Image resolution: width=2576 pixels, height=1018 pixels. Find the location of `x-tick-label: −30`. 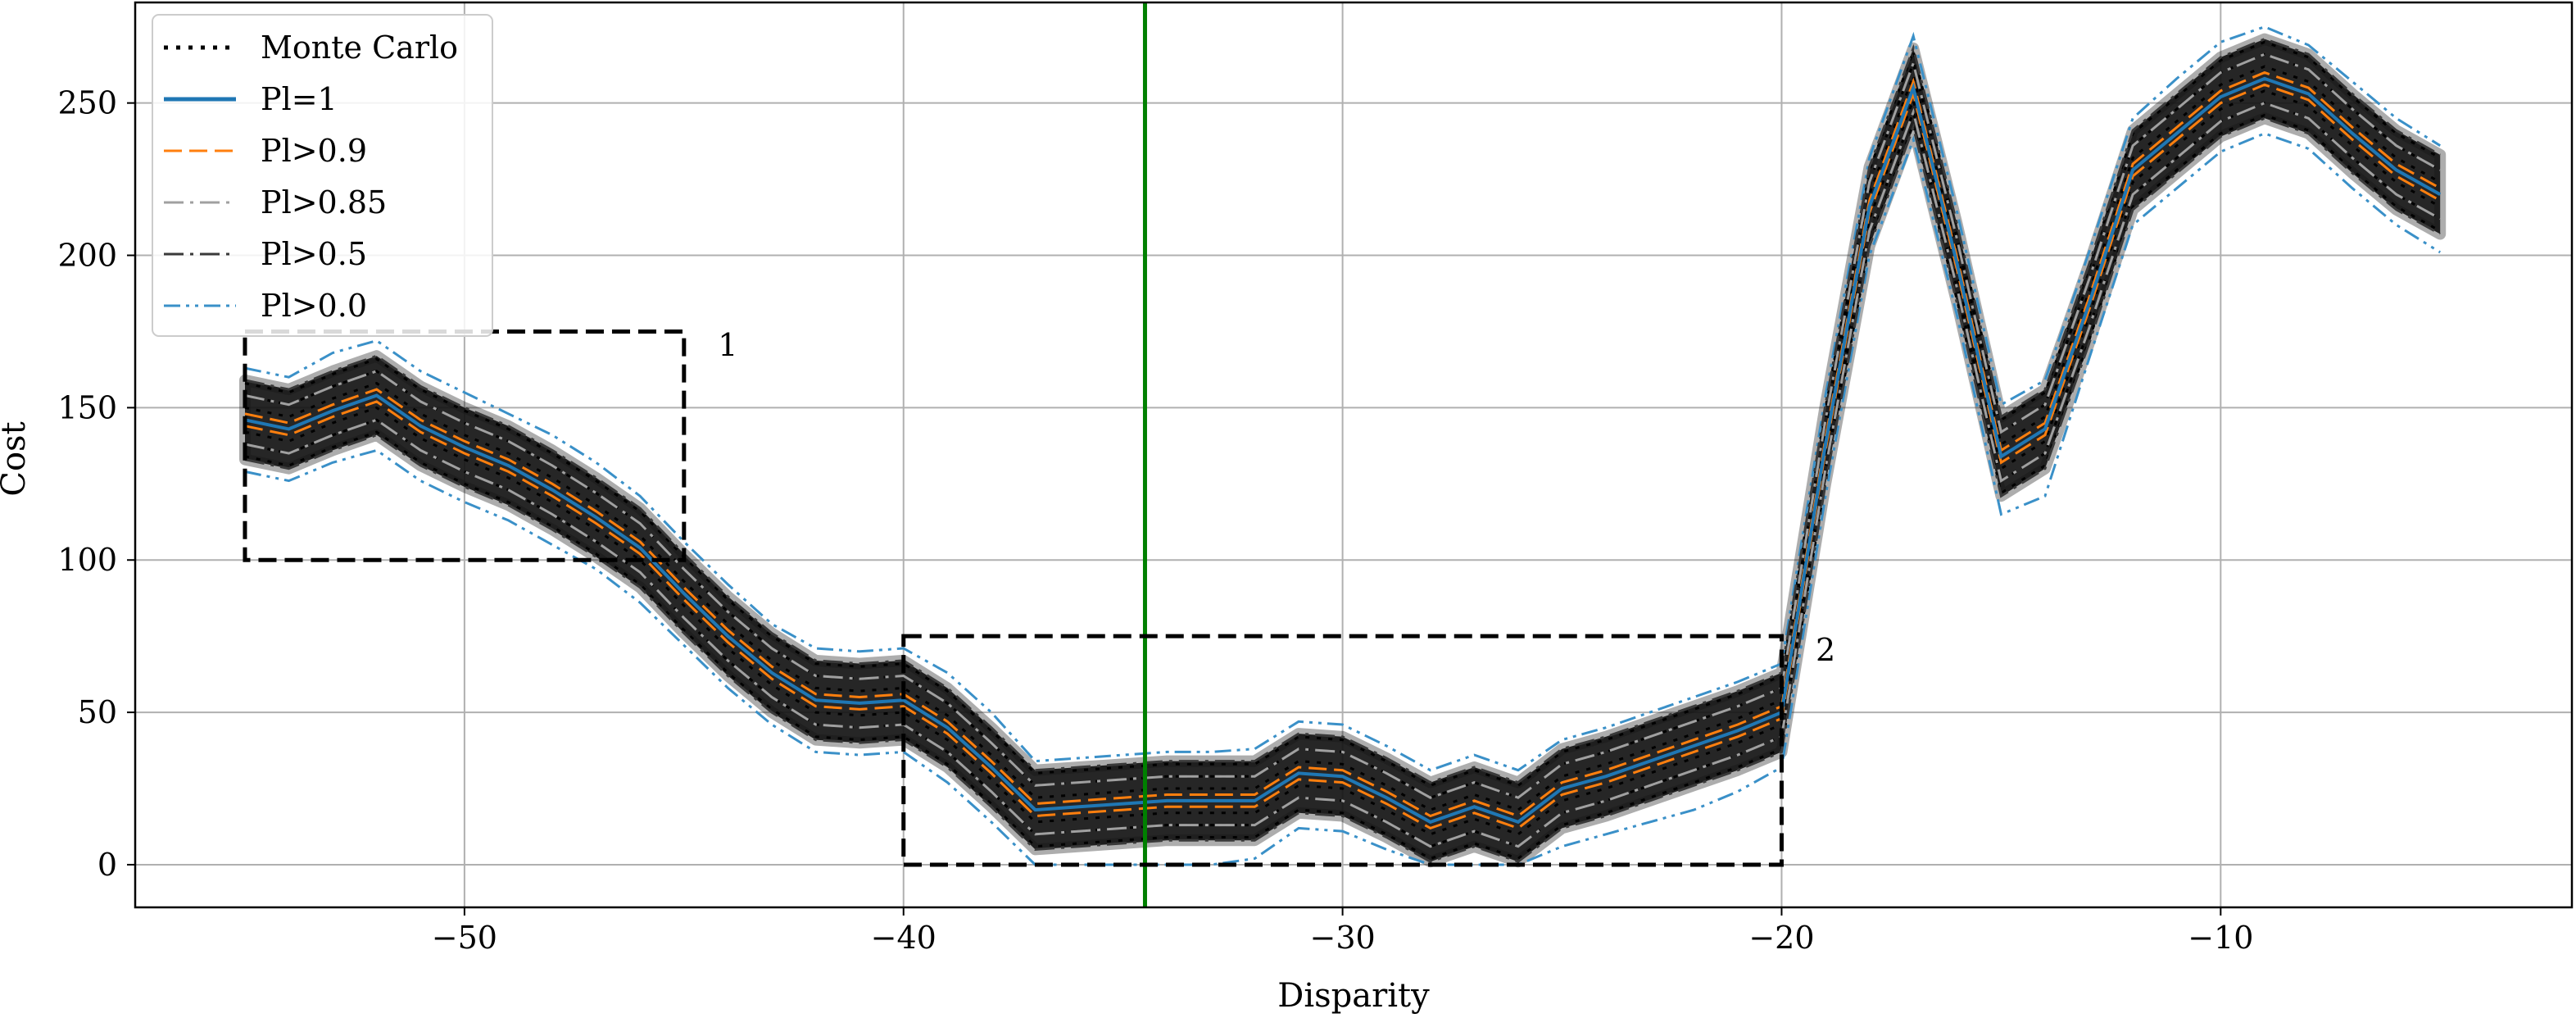

x-tick-label: −30 is located at coordinates (1343, 938).